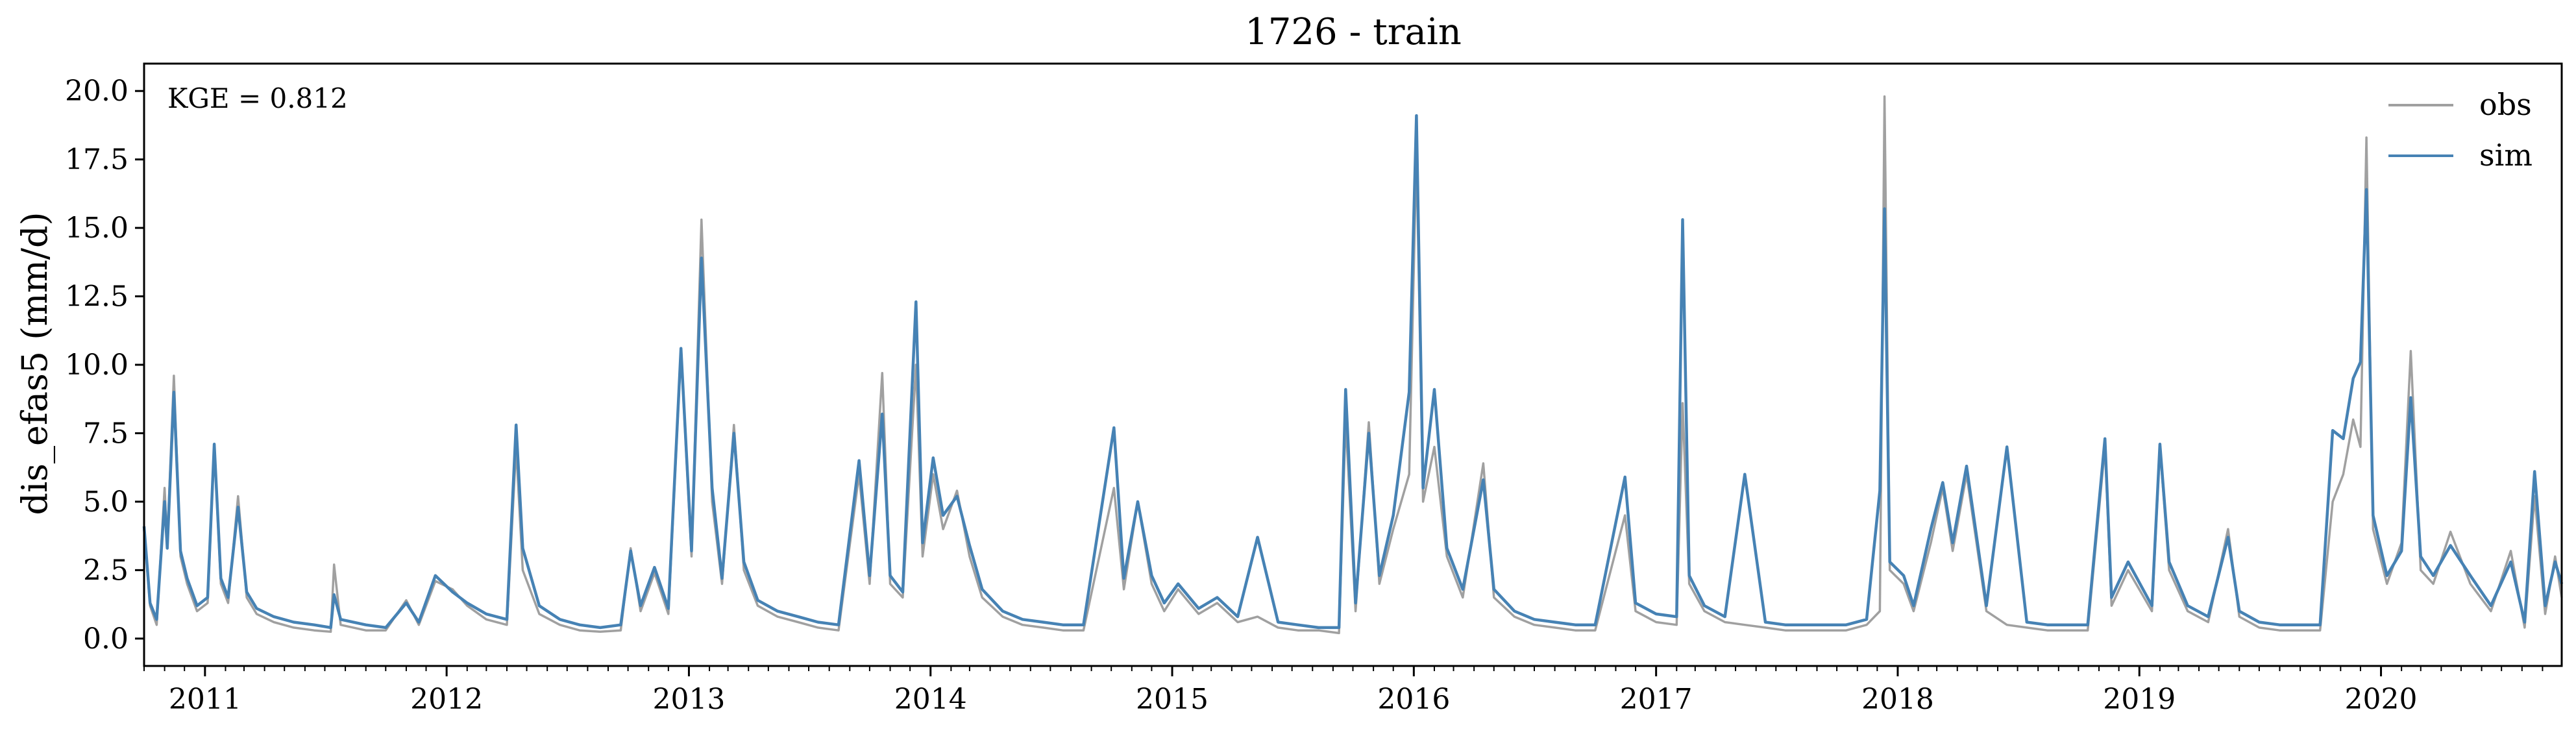 This screenshot has height=738, width=2576. Describe the element at coordinates (1172, 700) in the screenshot. I see `x-tick-label: 2015` at that location.